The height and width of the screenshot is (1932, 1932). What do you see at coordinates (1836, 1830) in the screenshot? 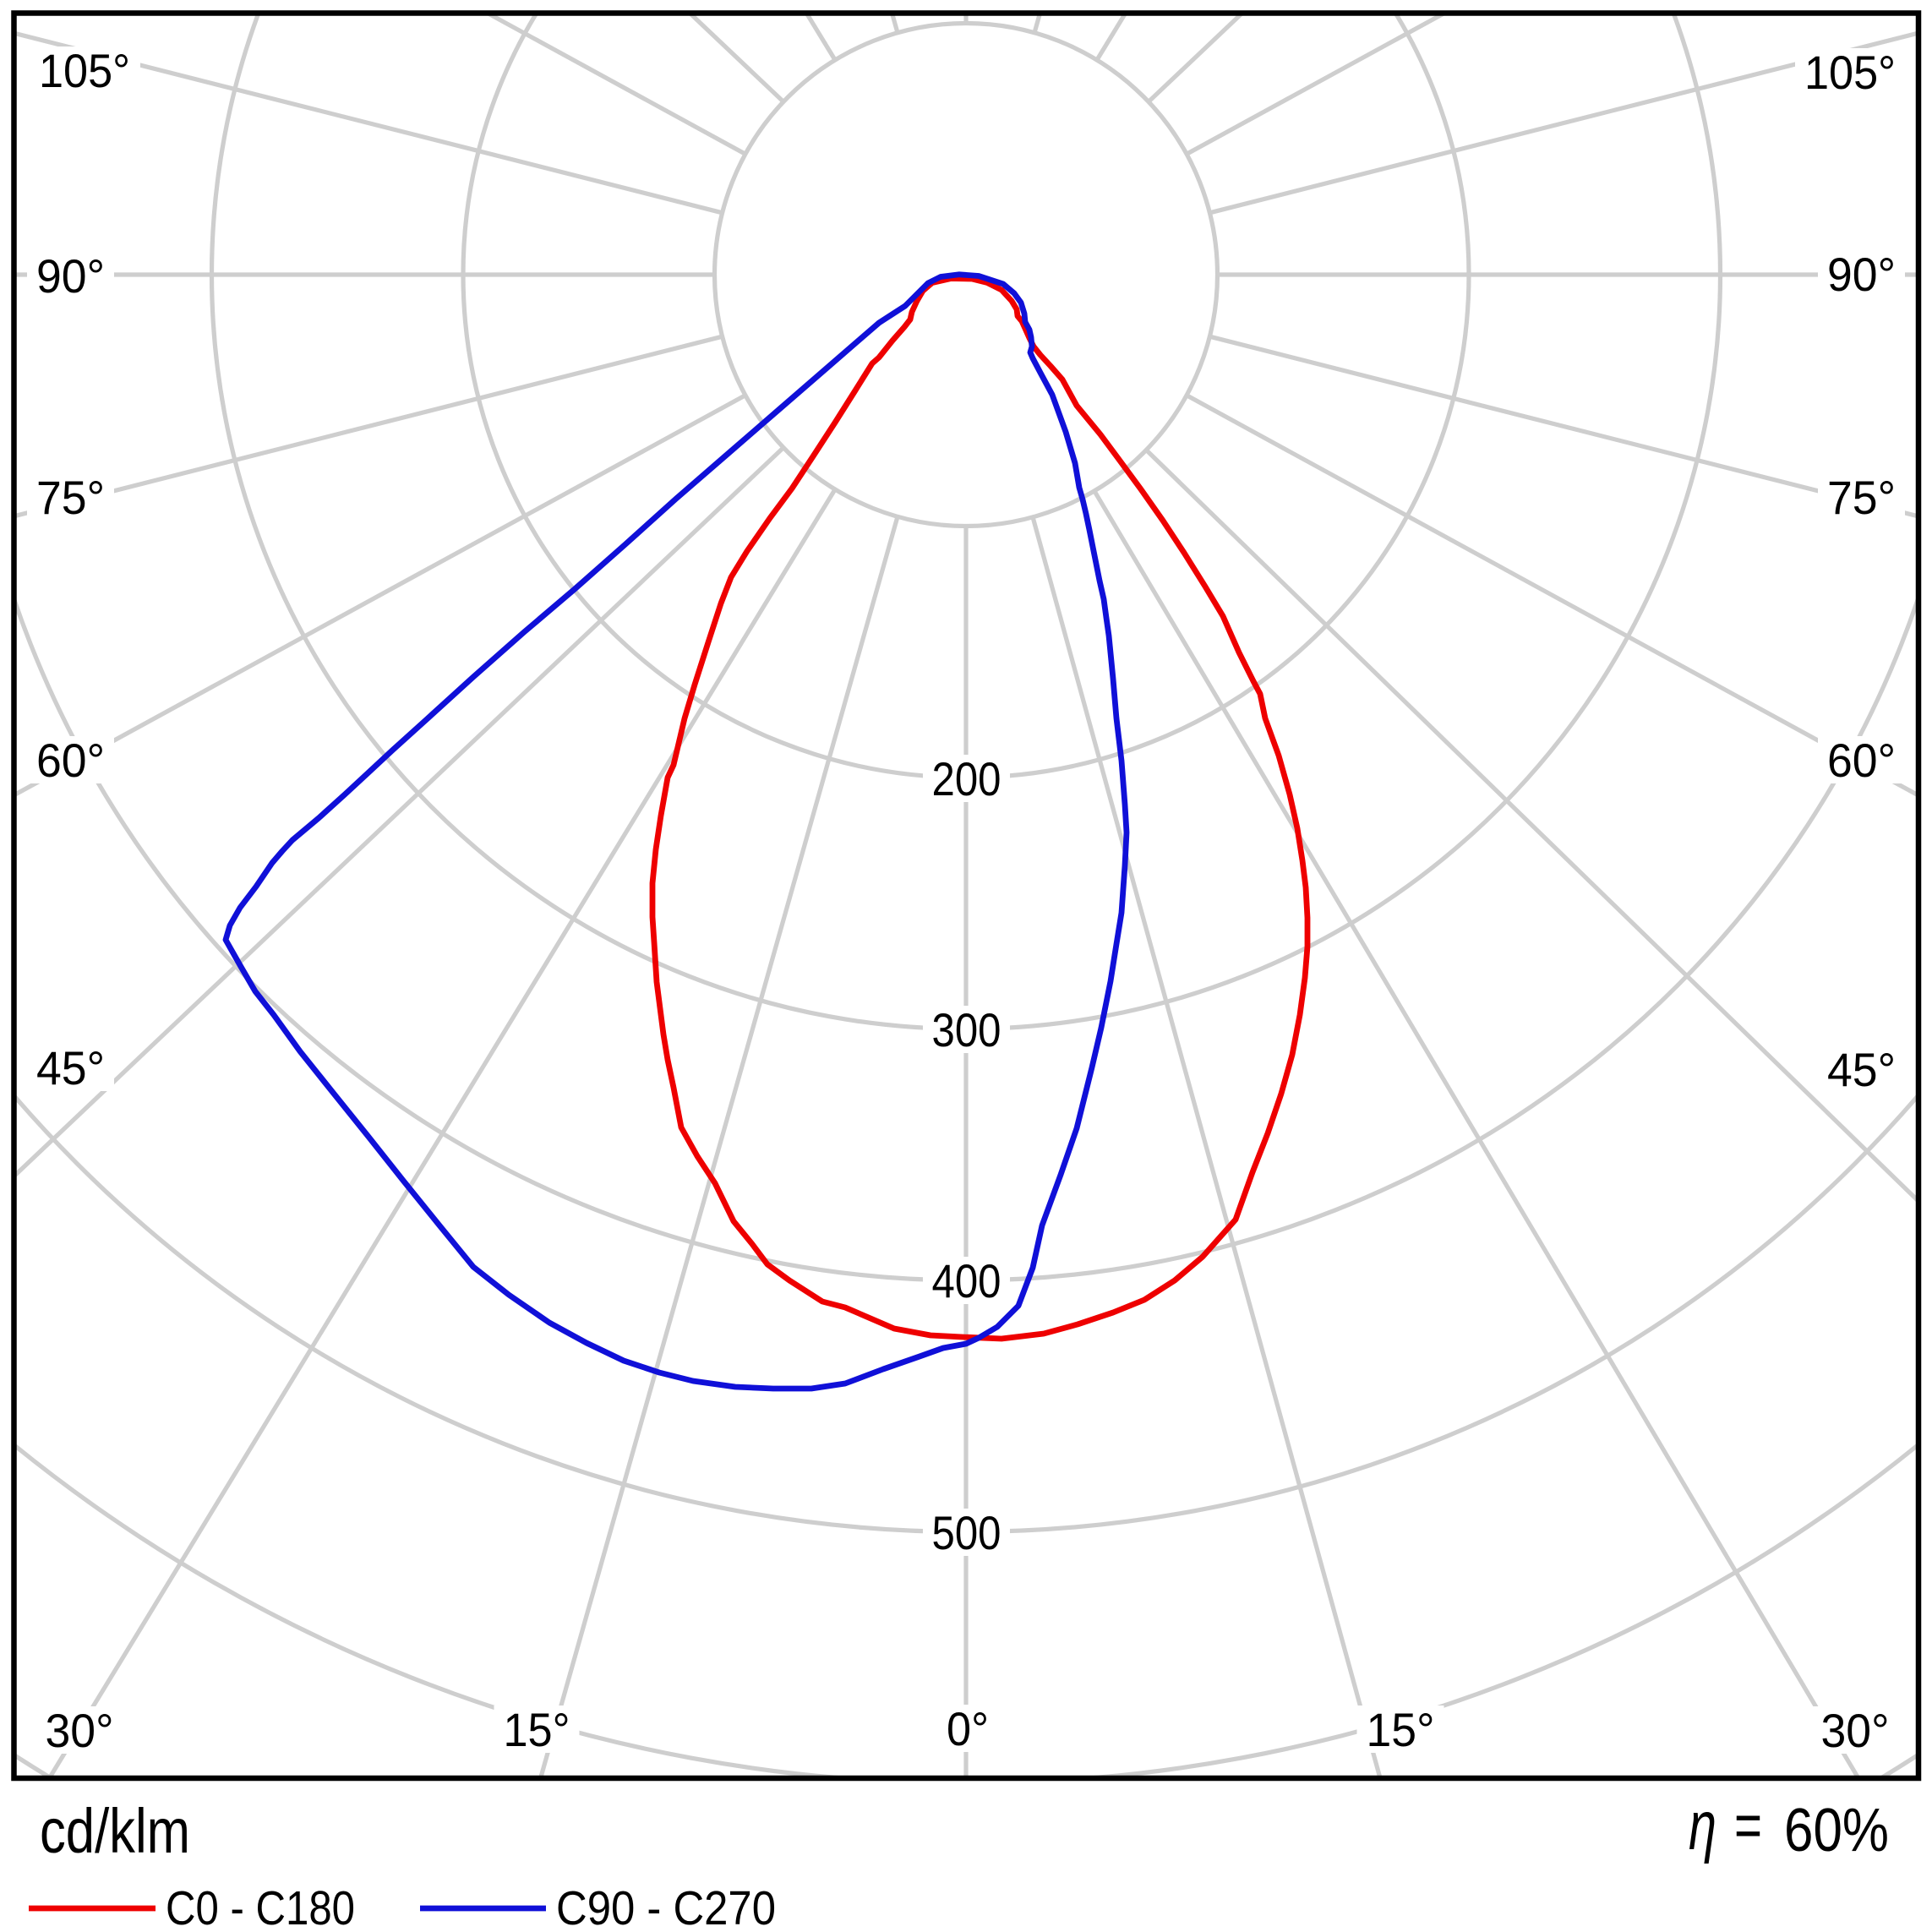
I see `svg-text: 60%` at bounding box center [1836, 1830].